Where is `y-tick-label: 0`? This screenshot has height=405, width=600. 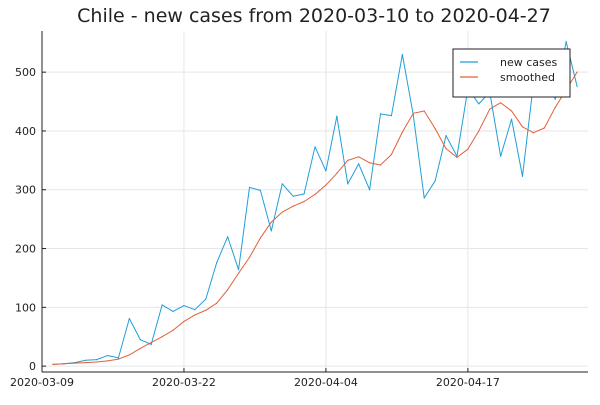
y-tick-label: 0 is located at coordinates (32, 366).